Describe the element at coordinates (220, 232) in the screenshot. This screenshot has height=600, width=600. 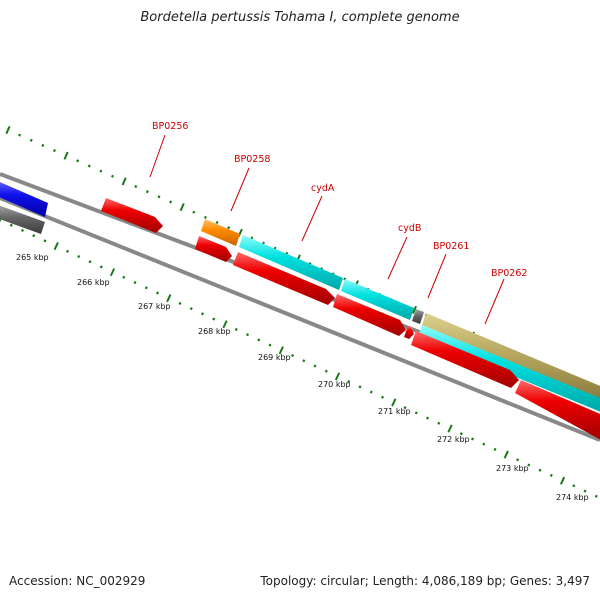
I see `feature-bp0258-orange` at that location.